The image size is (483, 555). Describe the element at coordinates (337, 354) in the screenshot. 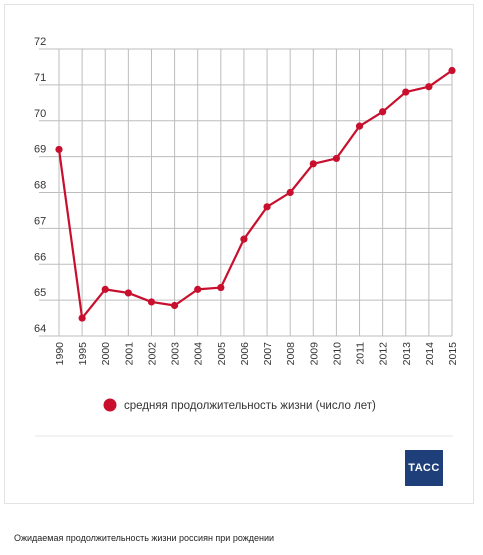

I see `x-tick-label: 2010` at that location.